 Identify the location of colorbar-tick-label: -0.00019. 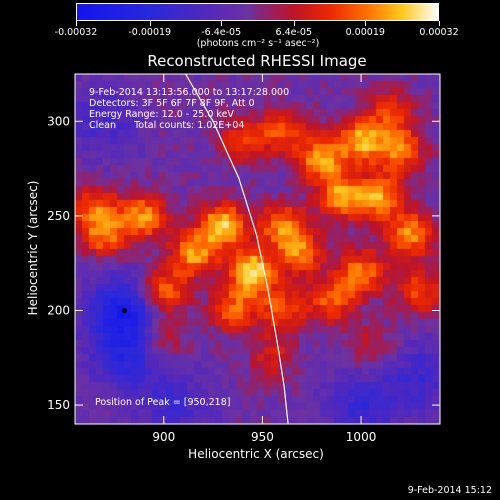
(150, 32).